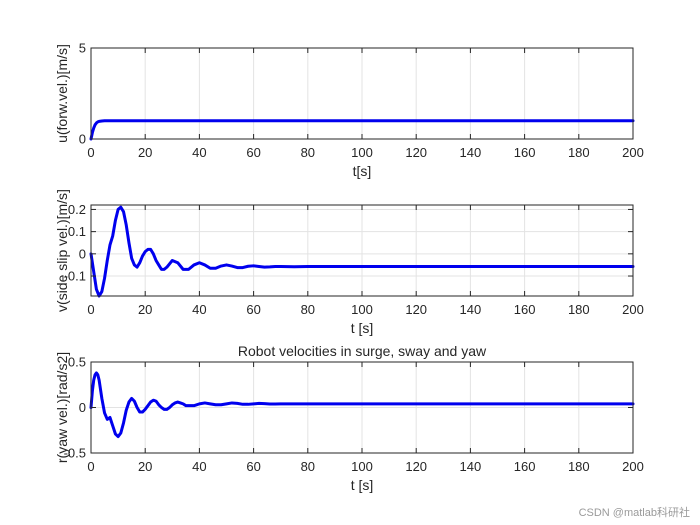 Image resolution: width=700 pixels, height=525 pixels. Describe the element at coordinates (362, 351) in the screenshot. I see `chart-title: Robot velocities in surge, sway and yaw` at that location.